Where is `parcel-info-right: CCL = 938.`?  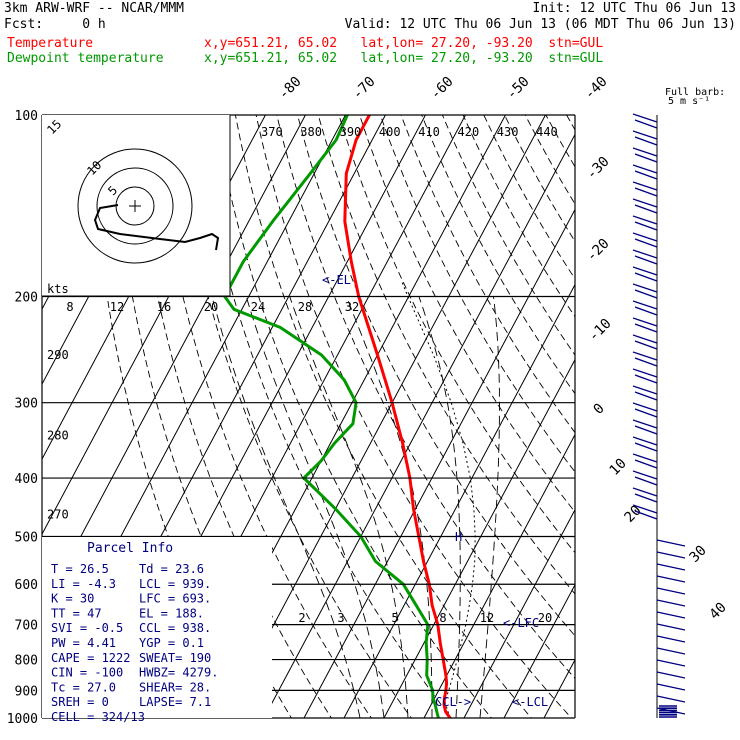
parcel-info-right: CCL = 938. is located at coordinates (175, 628).